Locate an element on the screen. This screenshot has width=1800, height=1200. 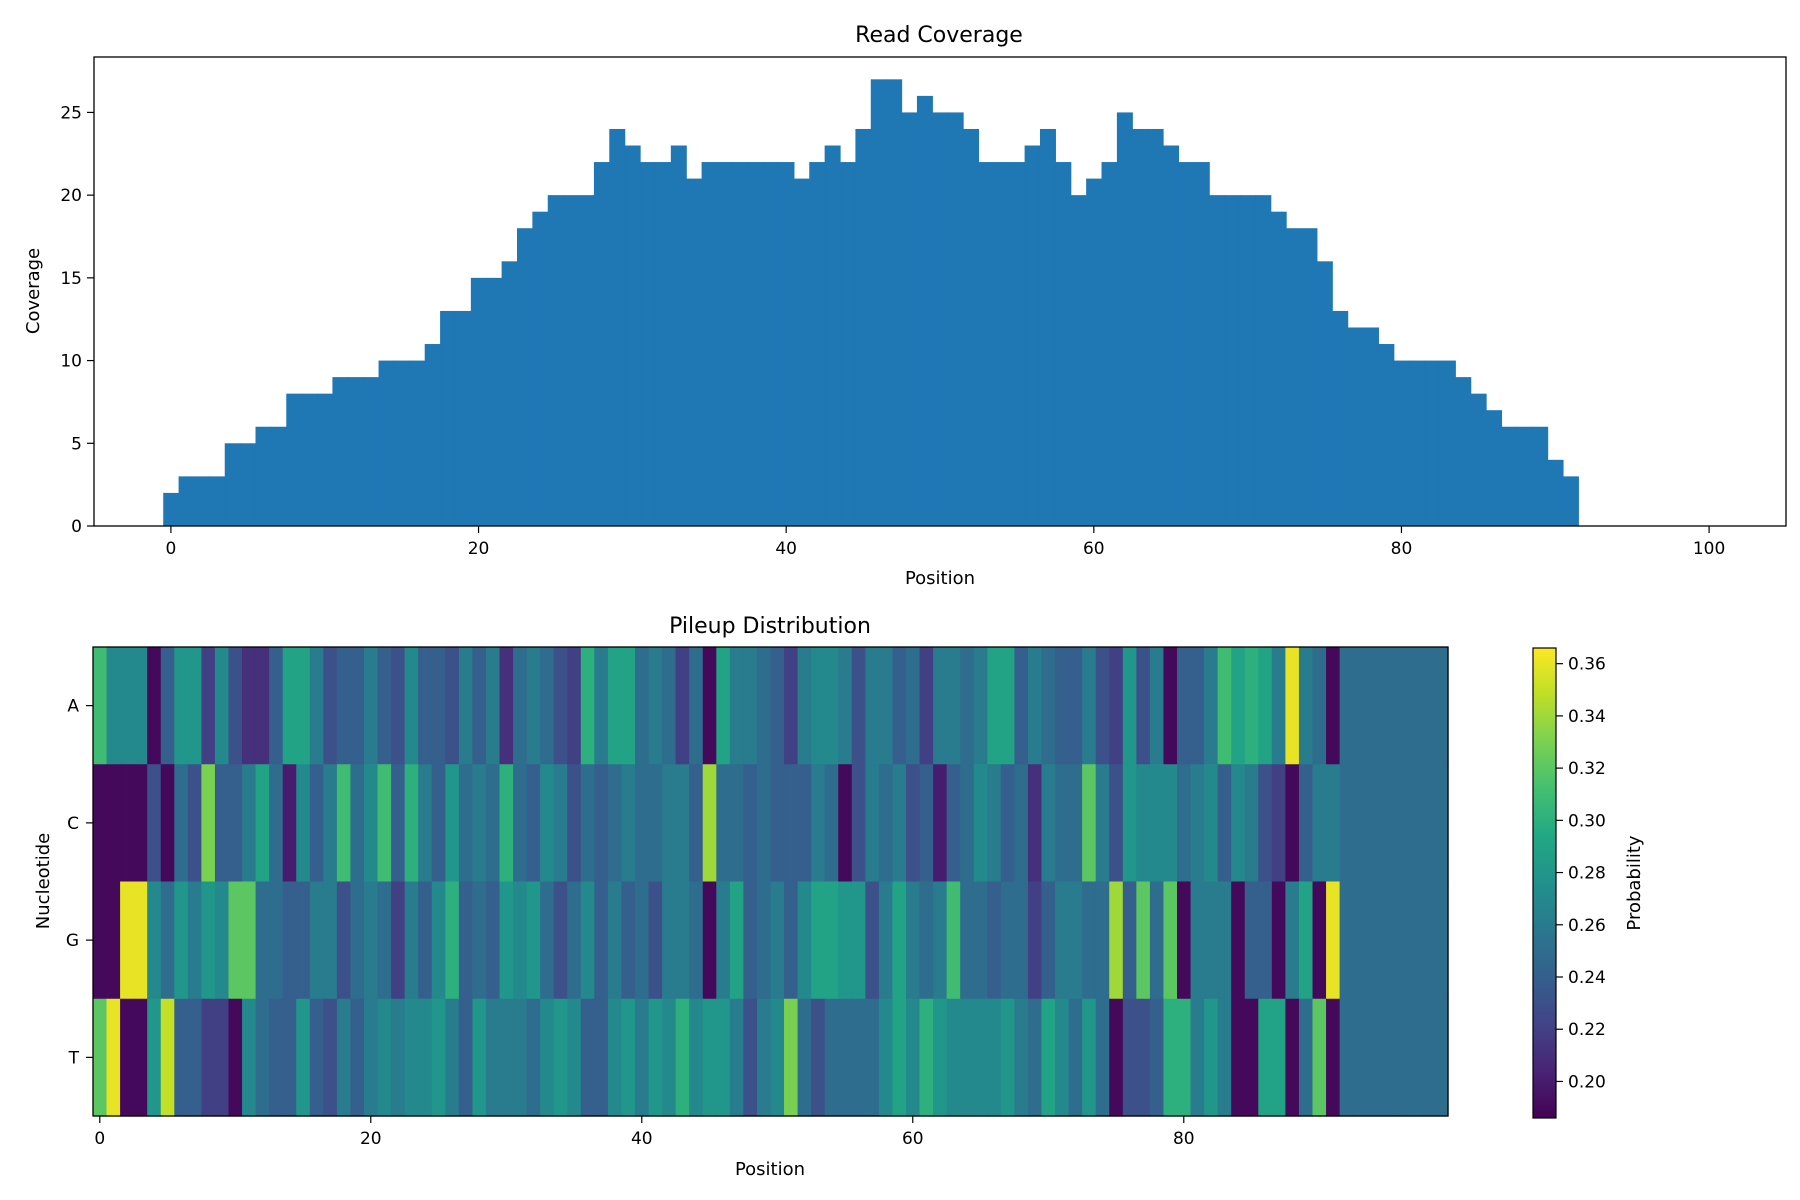
coverage-y-label: Coverage is located at coordinates (33, 291).